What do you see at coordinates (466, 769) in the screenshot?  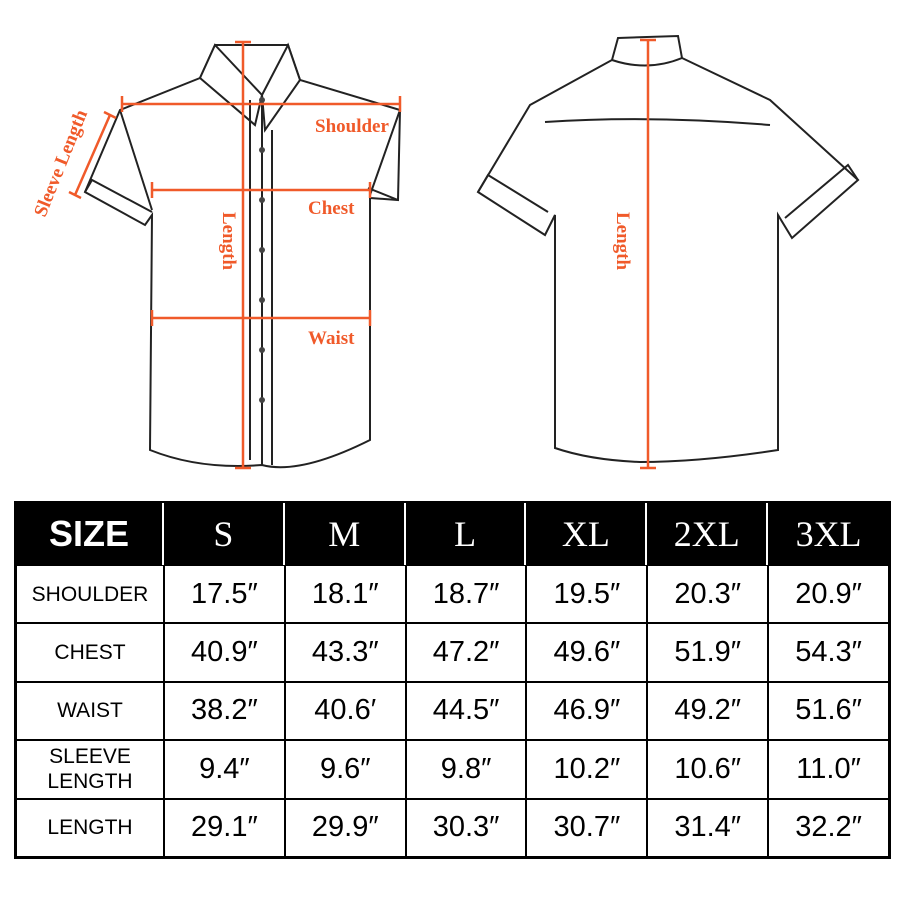 I see `measurement-cell: 9.8″` at bounding box center [466, 769].